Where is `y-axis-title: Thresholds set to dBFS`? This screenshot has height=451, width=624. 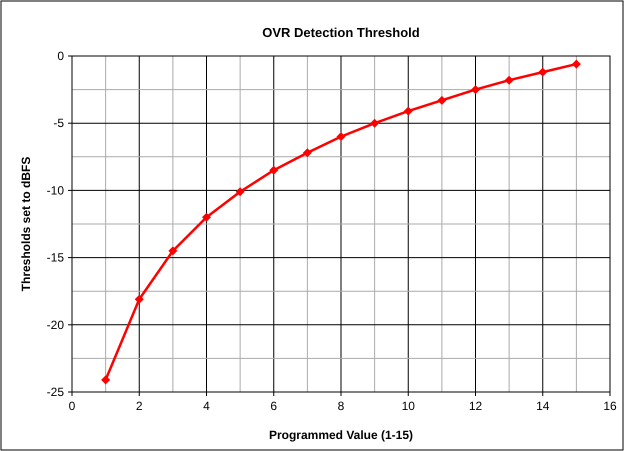
y-axis-title: Thresholds set to dBFS is located at coordinates (26, 224).